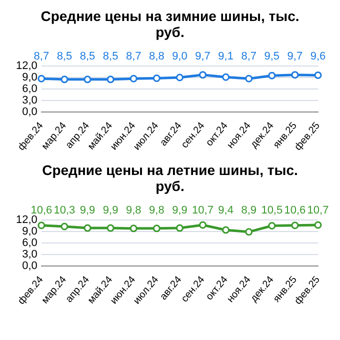 This screenshot has width=340, height=340. What do you see at coordinates (272, 210) in the screenshot?
I see `data-label: 10,5` at bounding box center [272, 210].